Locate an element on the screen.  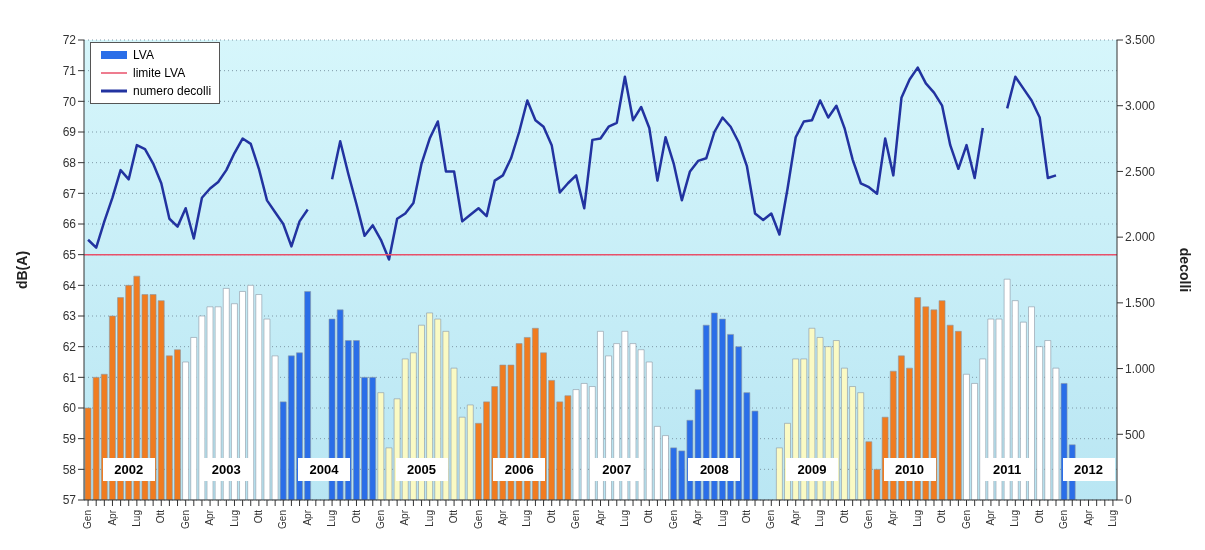
y-tick-label: 72 is located at coordinates (69, 40).